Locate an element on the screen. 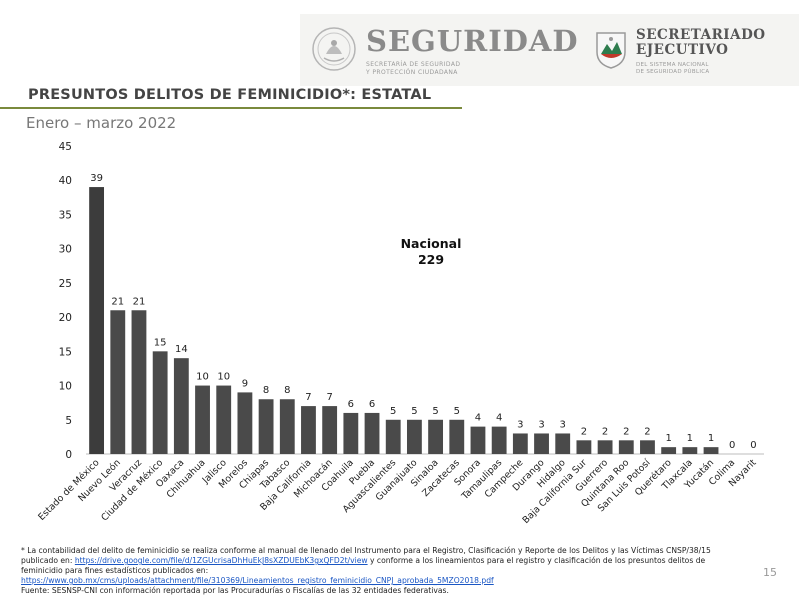 The width and height of the screenshot is (799, 601). y-tick-label: 35 is located at coordinates (65, 215).